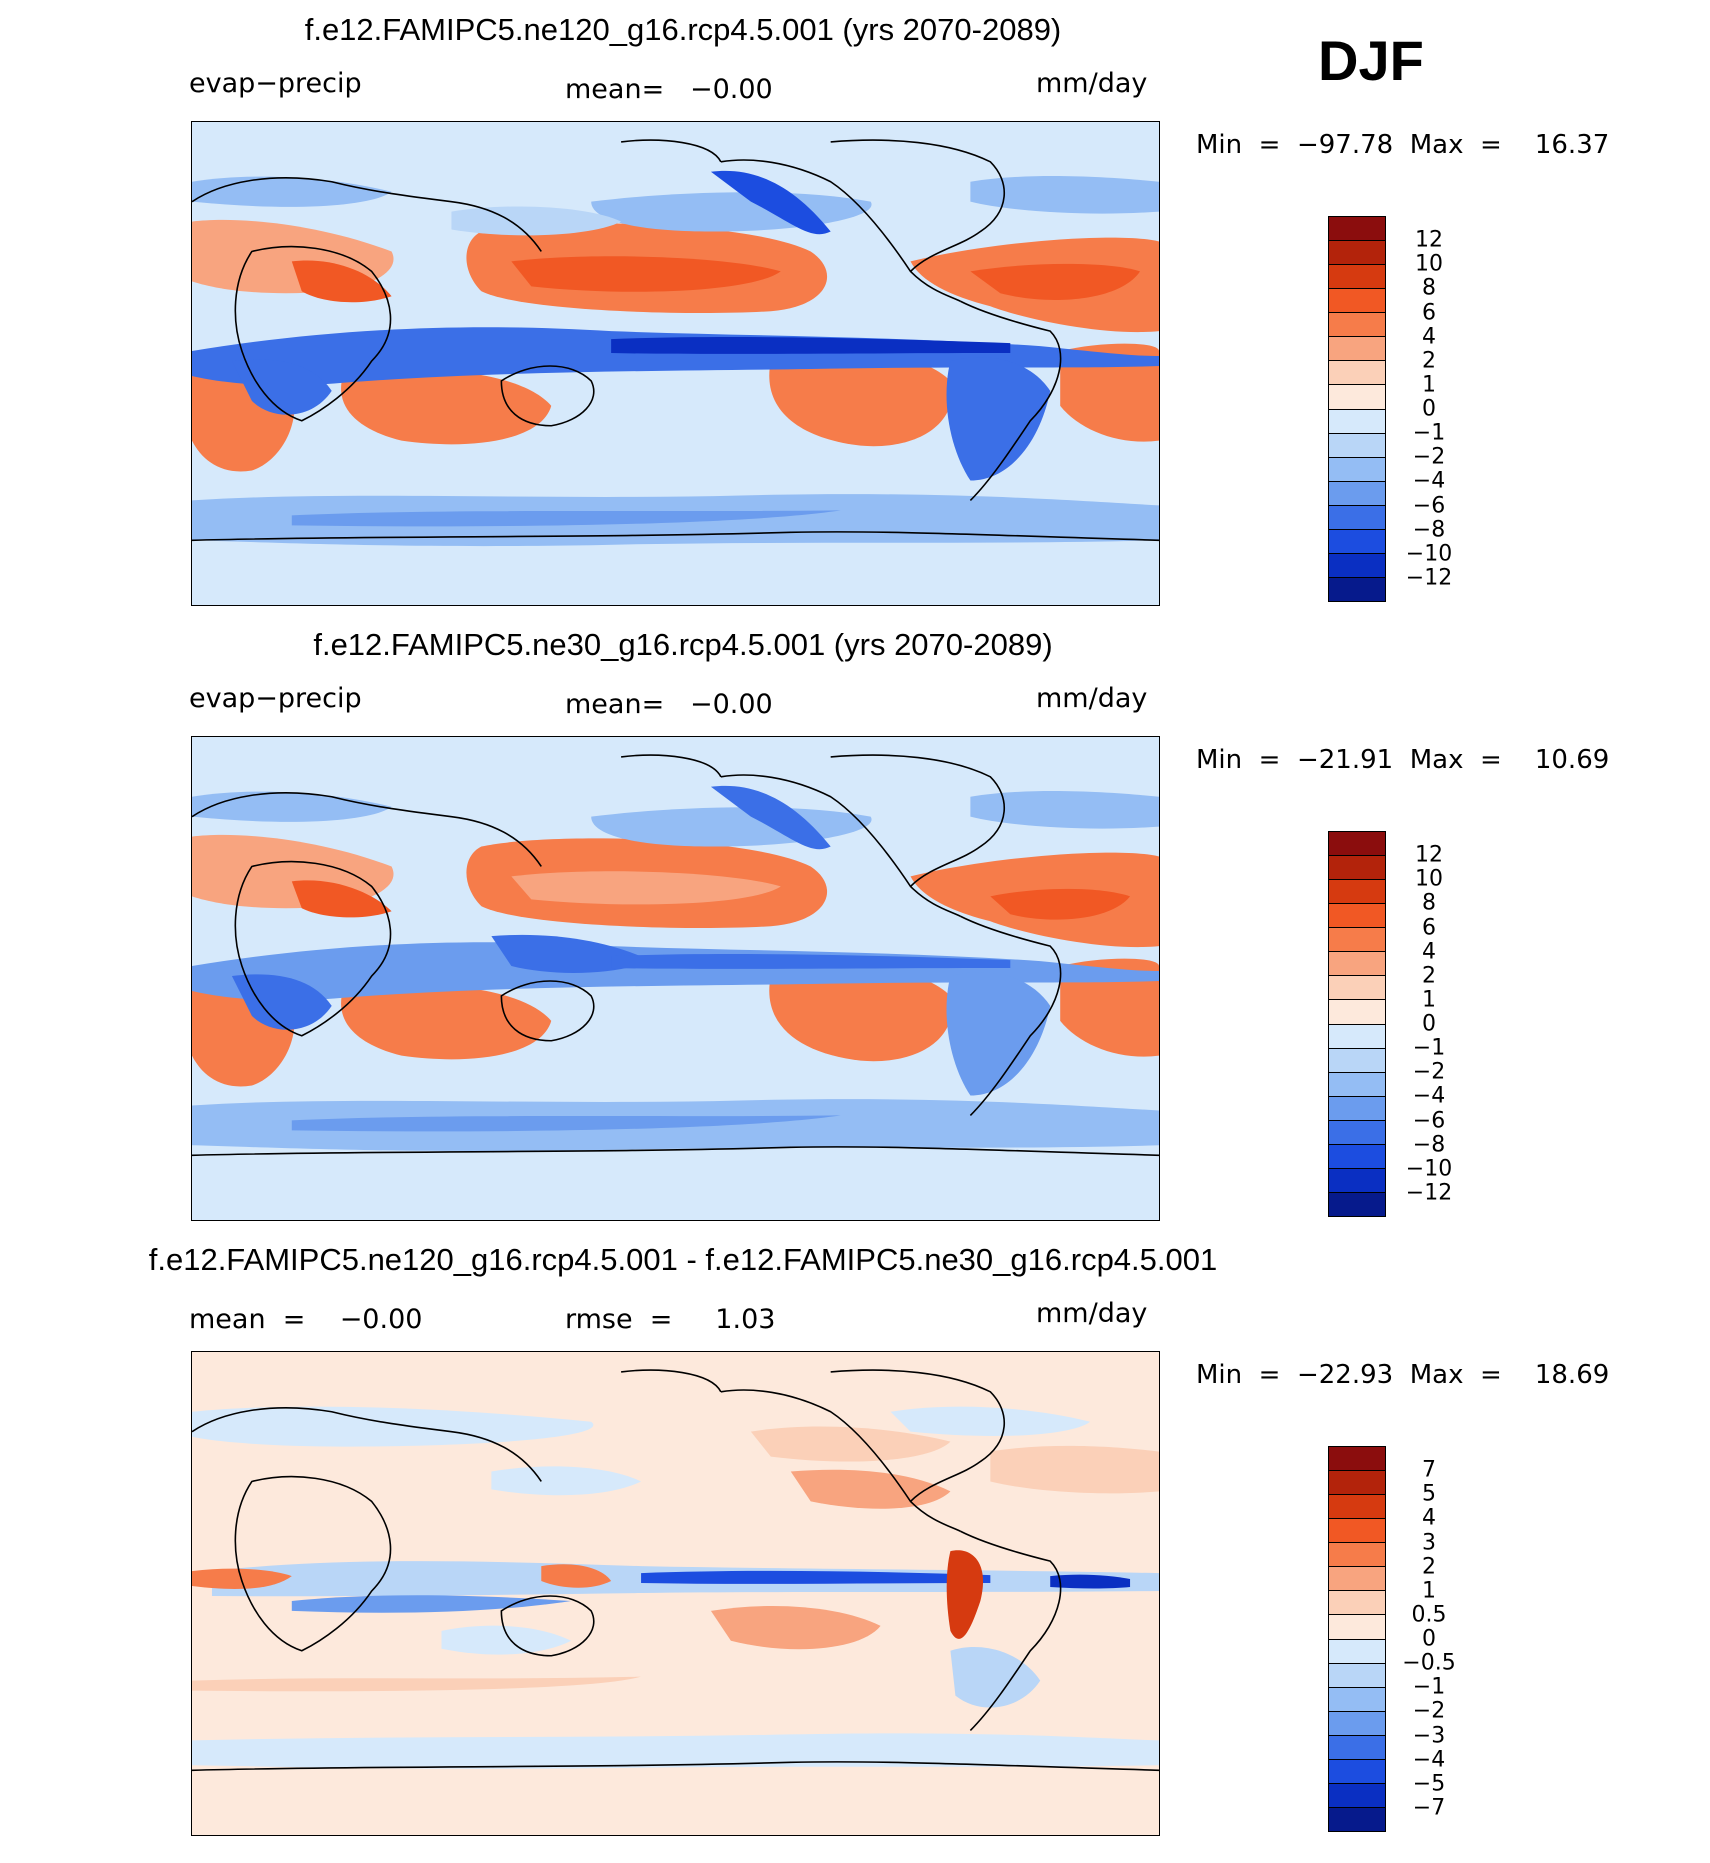  Describe the element at coordinates (1092, 1313) in the screenshot. I see `panel-3-units-label: mm/day` at that location.